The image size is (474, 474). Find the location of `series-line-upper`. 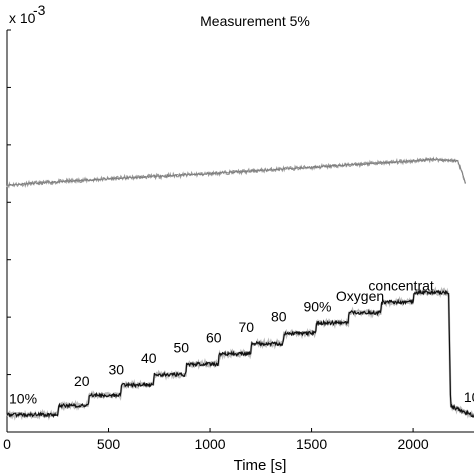

series-line-upper is located at coordinates (236, 172).